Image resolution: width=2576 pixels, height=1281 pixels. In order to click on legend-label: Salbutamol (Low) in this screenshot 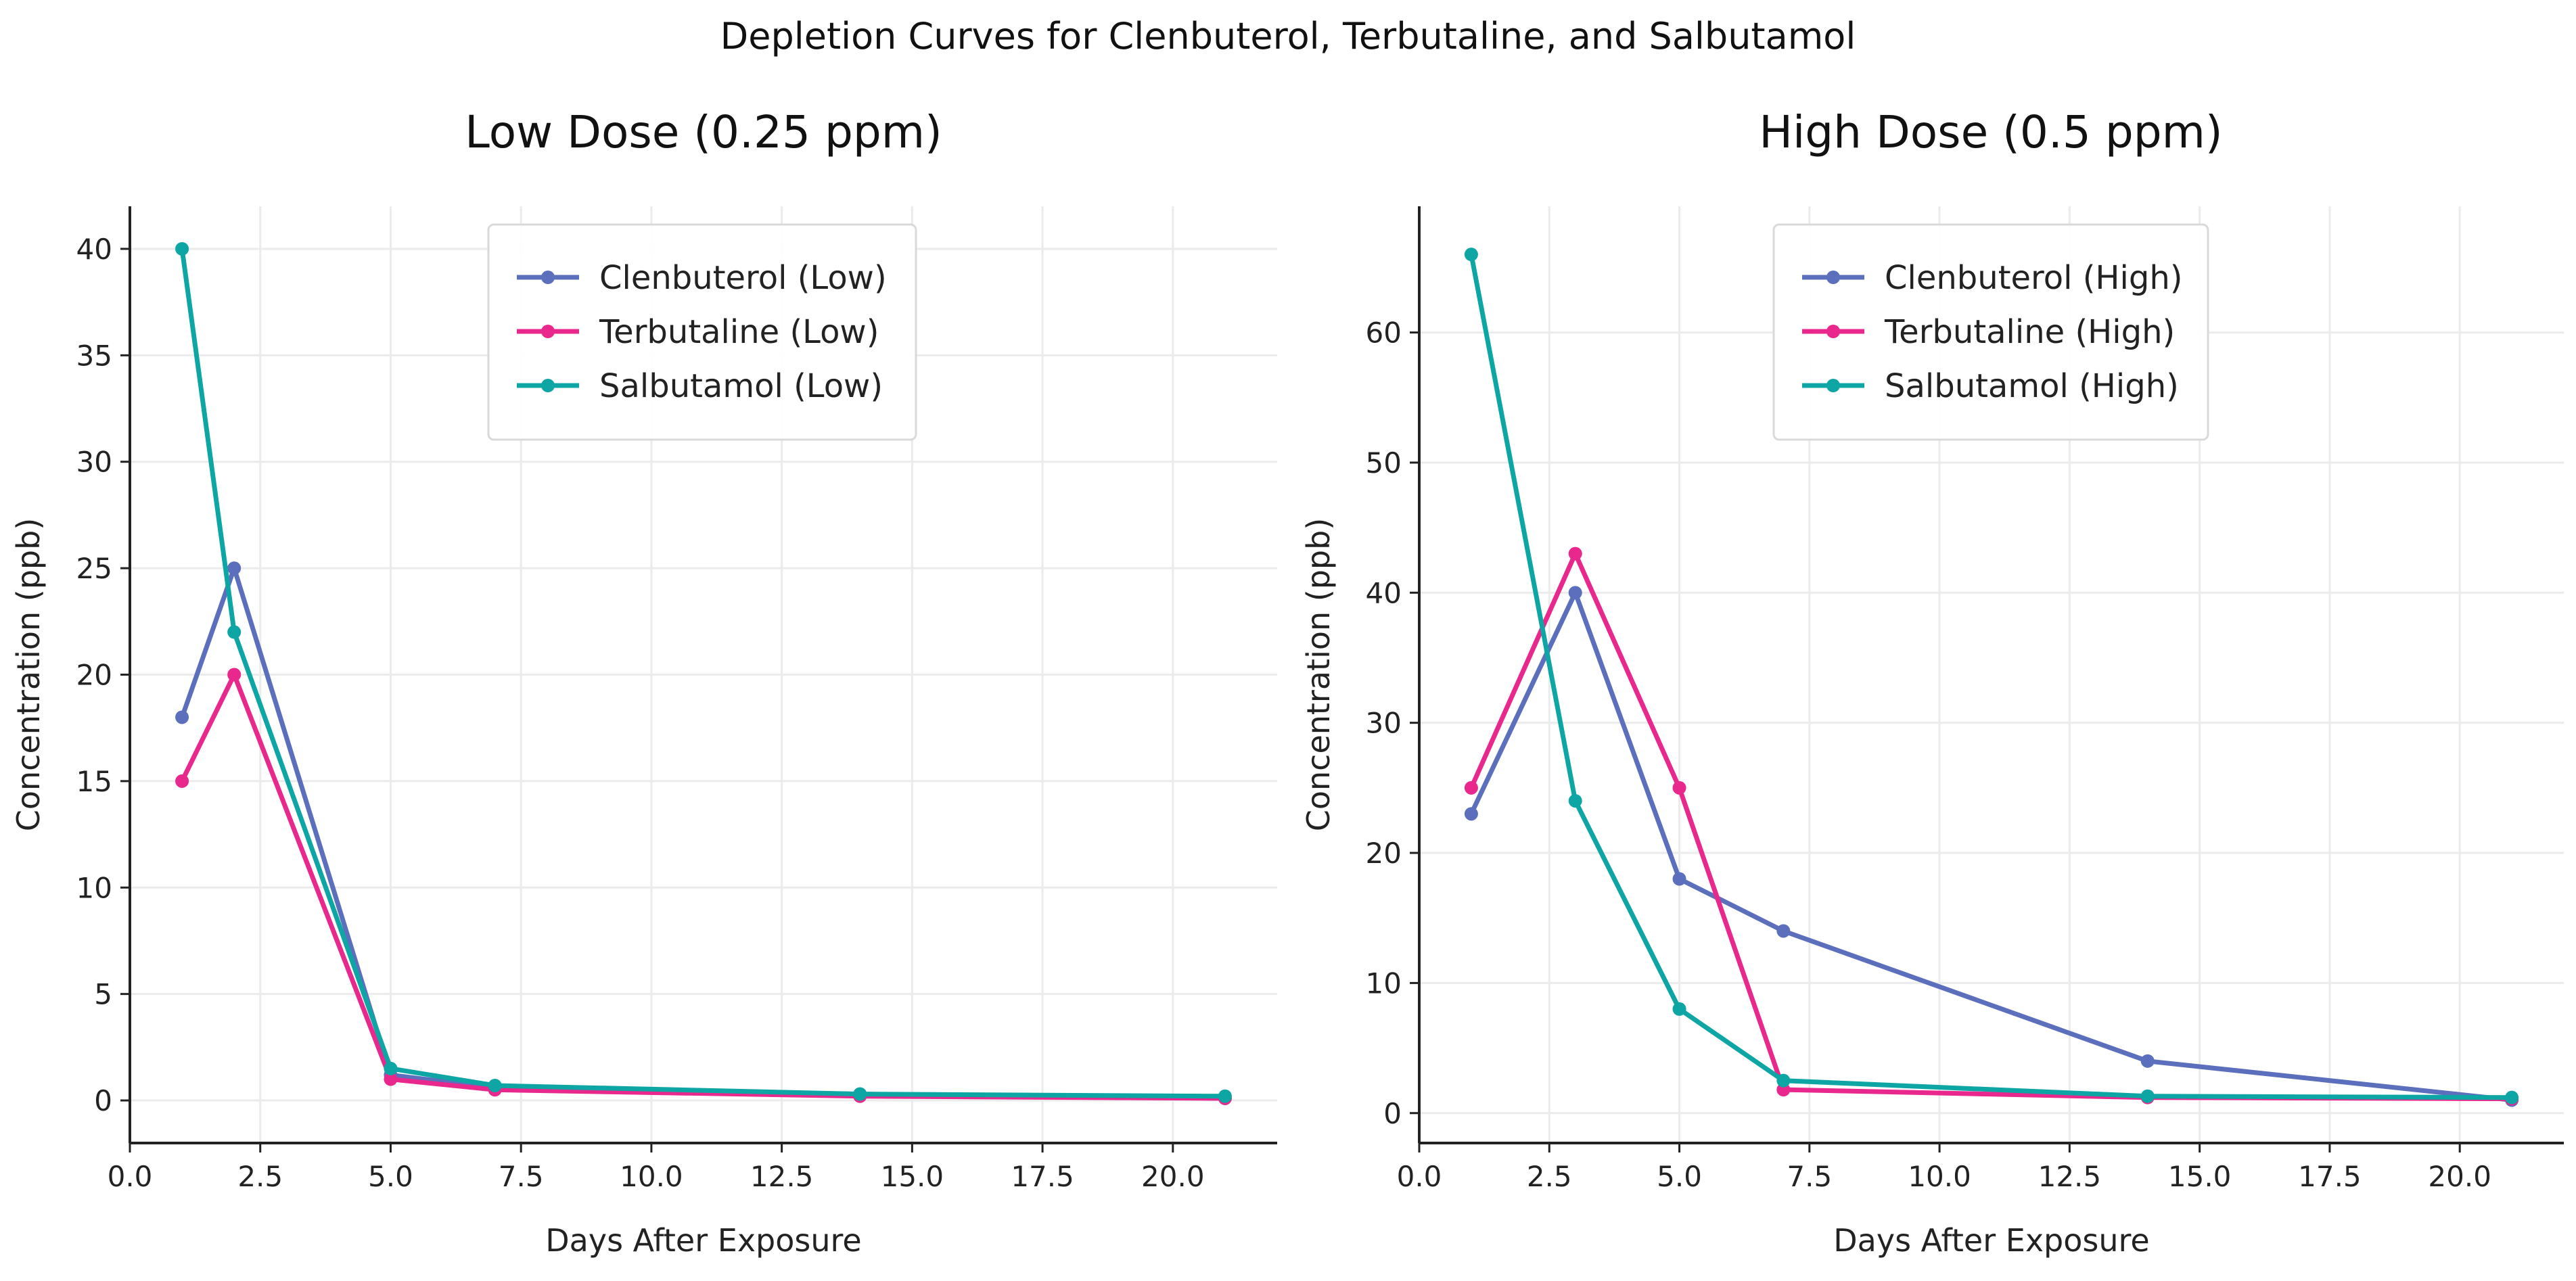, I will do `click(741, 386)`.